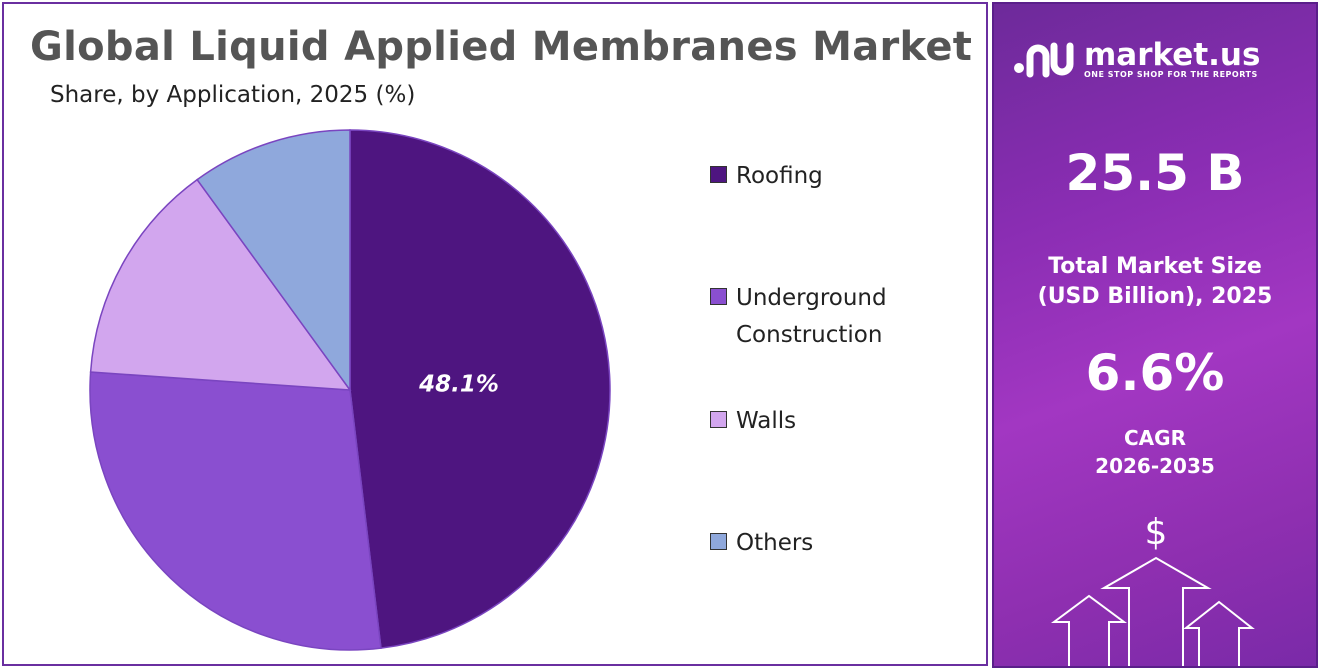  What do you see at coordinates (235, 511) in the screenshot?
I see `pie-slice-underground-construction` at bounding box center [235, 511].